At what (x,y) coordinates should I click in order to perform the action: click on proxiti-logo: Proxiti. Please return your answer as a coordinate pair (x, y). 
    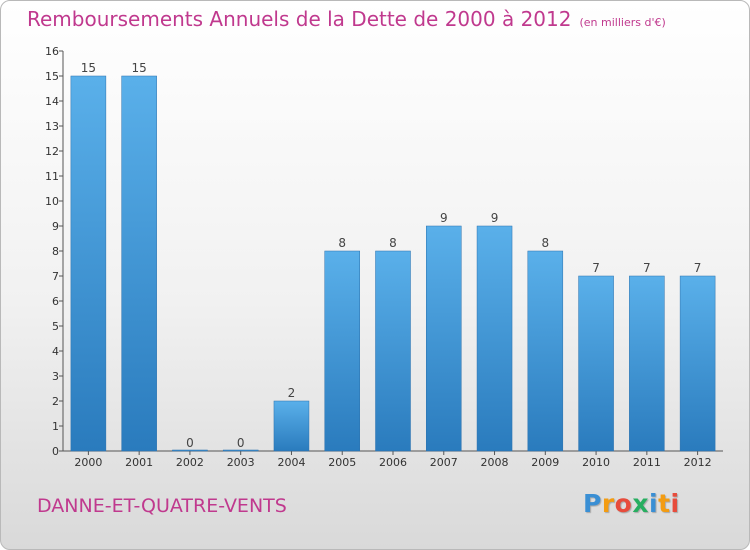
    Looking at the image, I should click on (631, 503).